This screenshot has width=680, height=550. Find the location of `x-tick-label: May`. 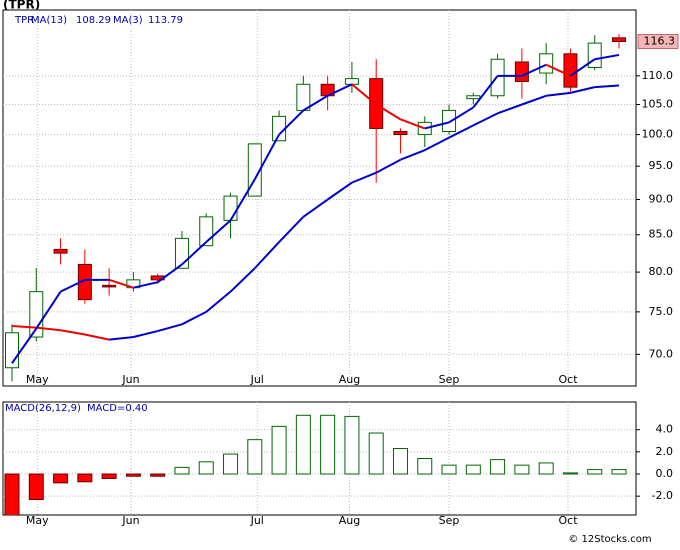

x-tick-label: May is located at coordinates (37, 379).